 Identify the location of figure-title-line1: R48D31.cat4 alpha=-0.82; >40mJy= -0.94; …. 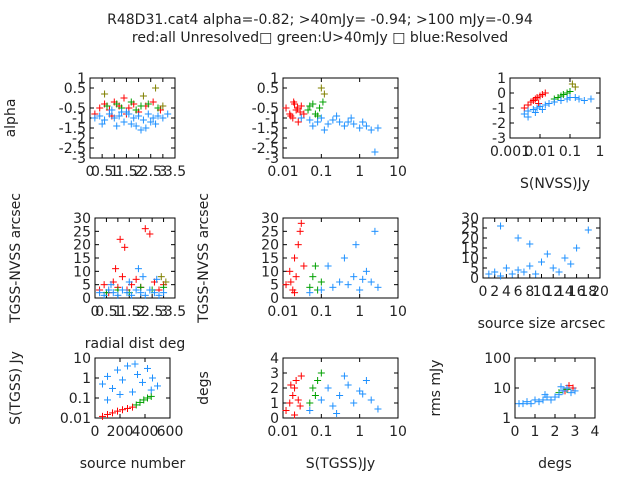
(320, 20).